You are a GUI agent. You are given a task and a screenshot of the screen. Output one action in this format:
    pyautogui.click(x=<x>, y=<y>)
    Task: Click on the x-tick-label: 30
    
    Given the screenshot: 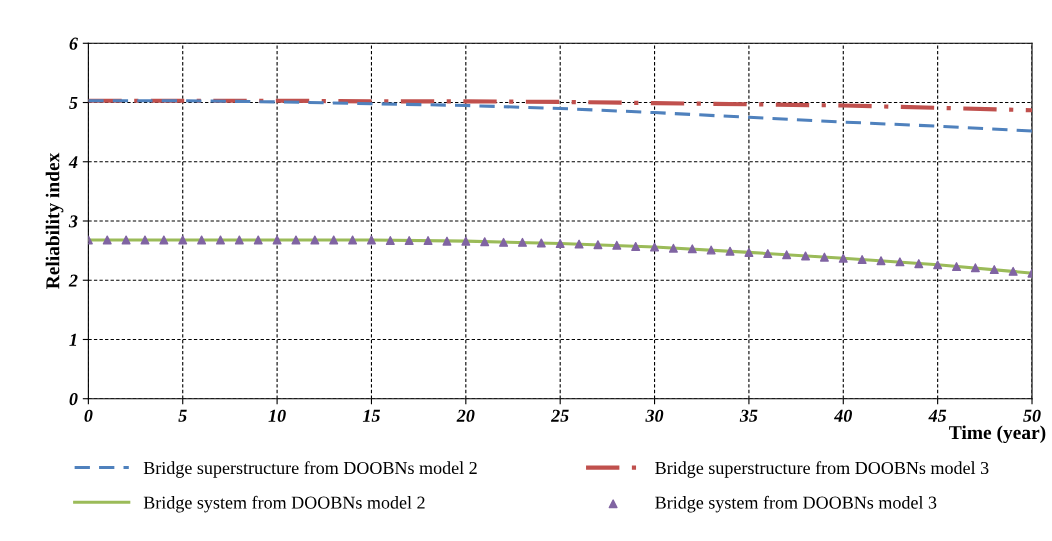 What is the action you would take?
    pyautogui.click(x=654, y=415)
    